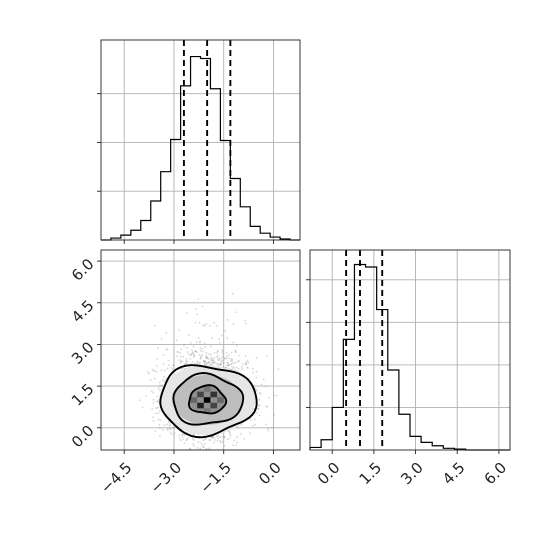  Describe the element at coordinates (209, 371) in the screenshot. I see `scatter-content` at that location.